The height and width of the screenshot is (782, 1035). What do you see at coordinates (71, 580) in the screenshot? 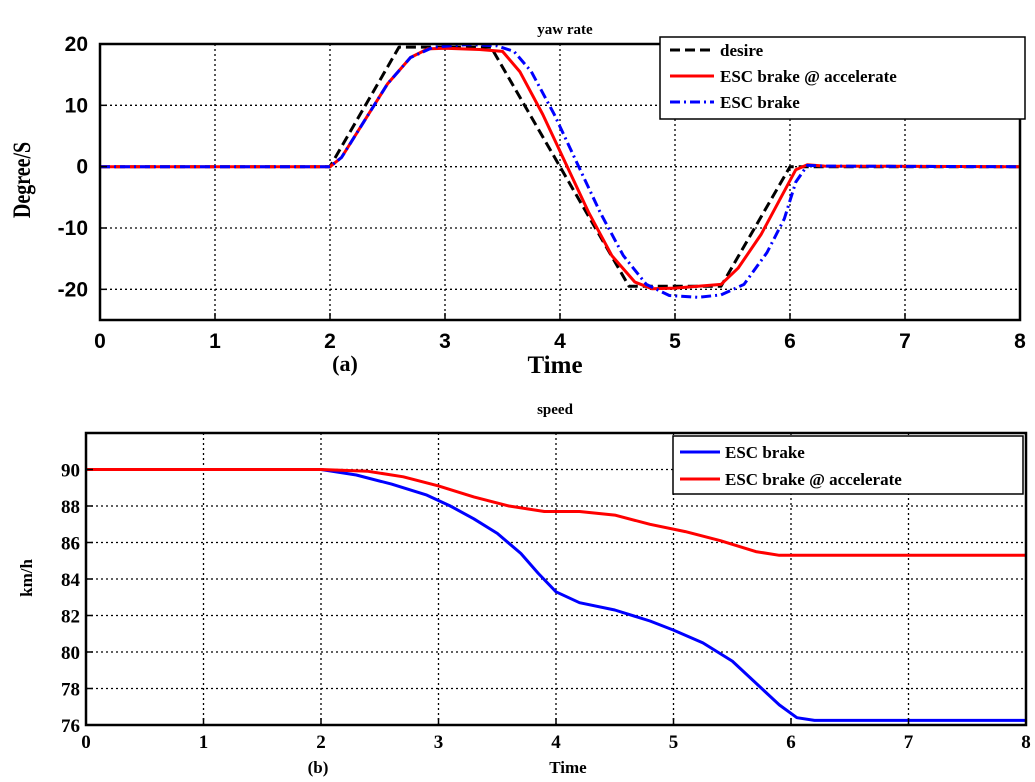
I see `speed-ytick-label: 84` at bounding box center [71, 580].